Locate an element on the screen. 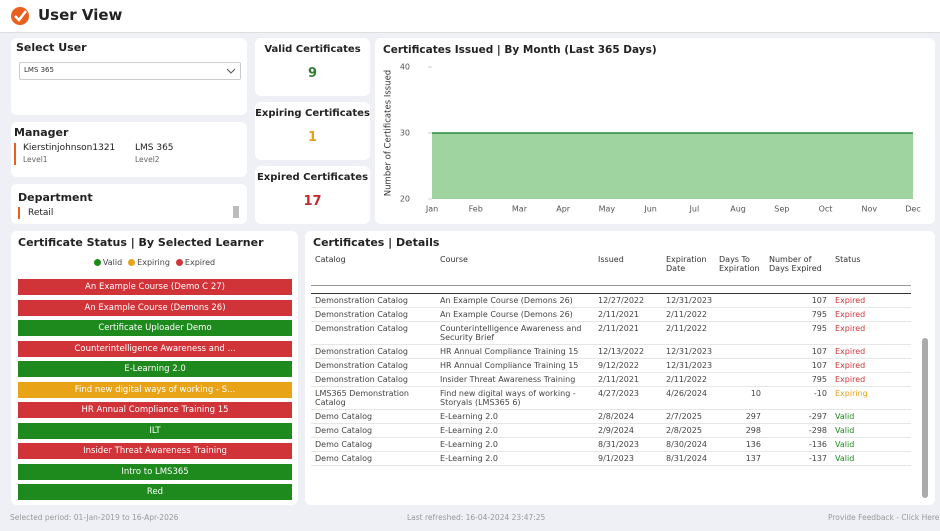  table-cell: 12/13/2022 is located at coordinates (628, 351).